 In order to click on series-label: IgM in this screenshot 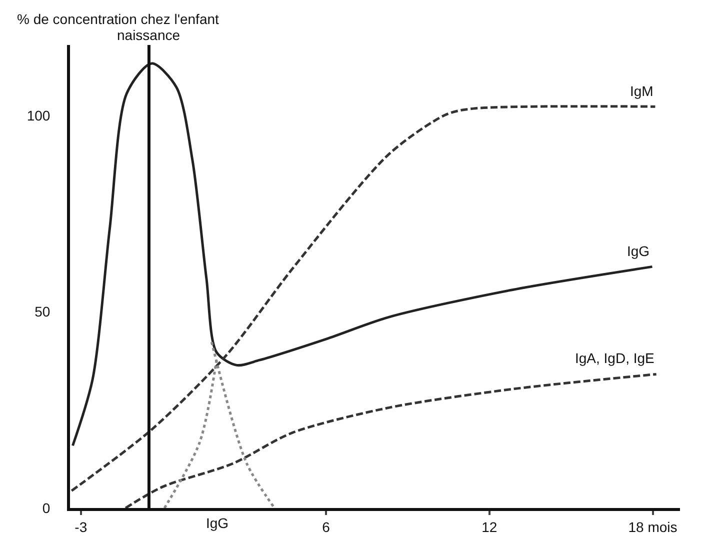, I will do `click(642, 91)`.